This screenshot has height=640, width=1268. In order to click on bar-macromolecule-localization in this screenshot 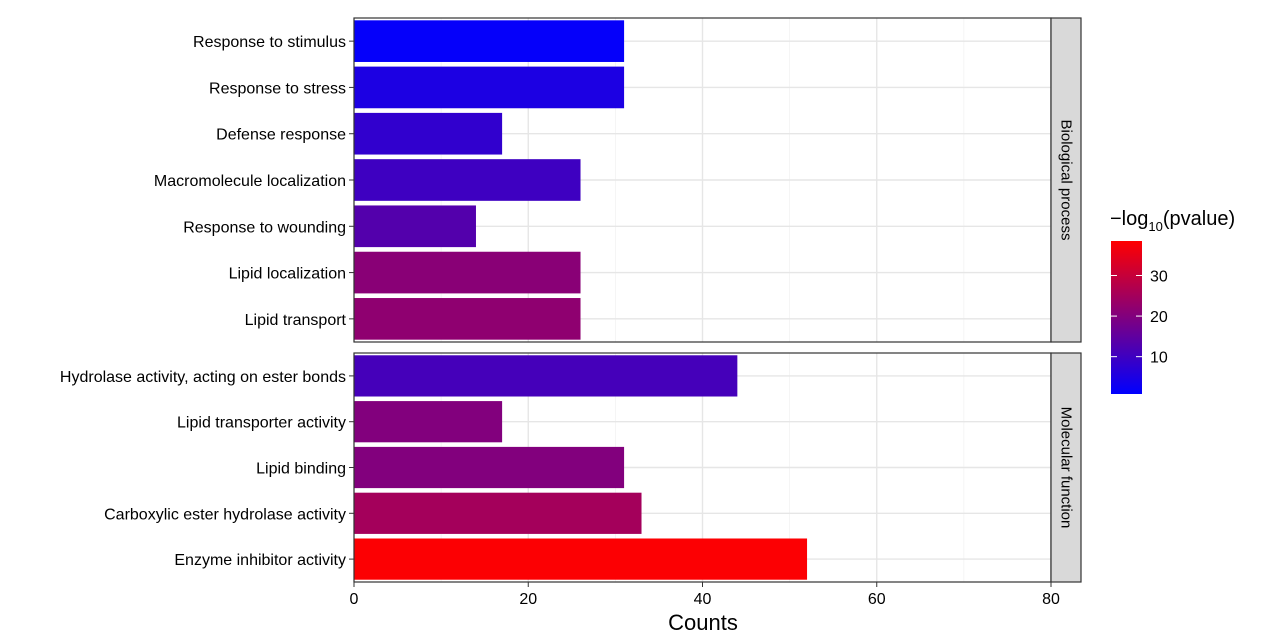, I will do `click(467, 180)`.